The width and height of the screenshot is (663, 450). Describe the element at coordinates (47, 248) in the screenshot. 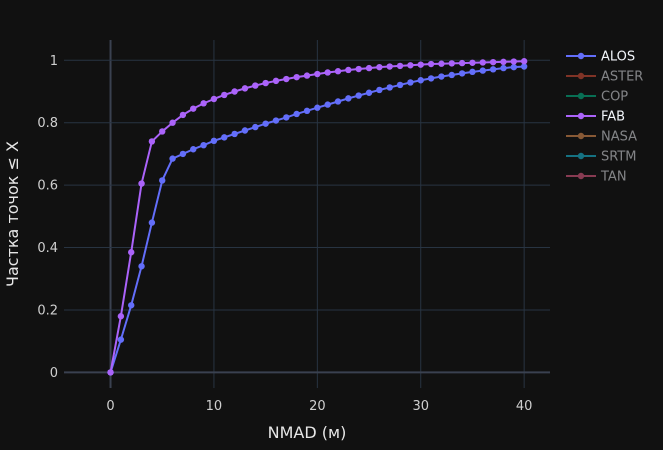

I see `y-tick-label: 0.4` at that location.